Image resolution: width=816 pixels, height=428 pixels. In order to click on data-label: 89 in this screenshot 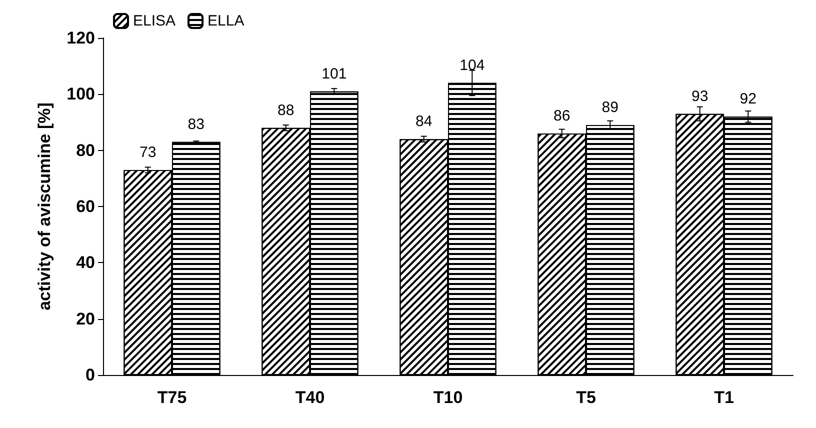, I will do `click(610, 107)`.